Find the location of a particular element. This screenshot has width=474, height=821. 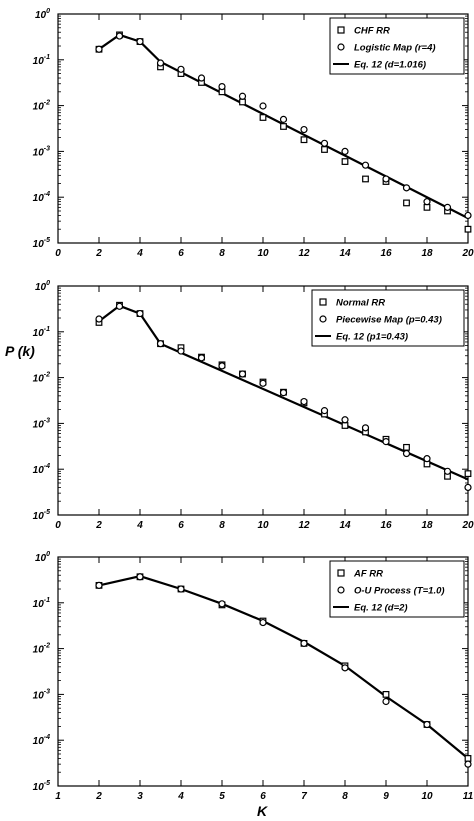

x-axis-label: K is located at coordinates (262, 811).